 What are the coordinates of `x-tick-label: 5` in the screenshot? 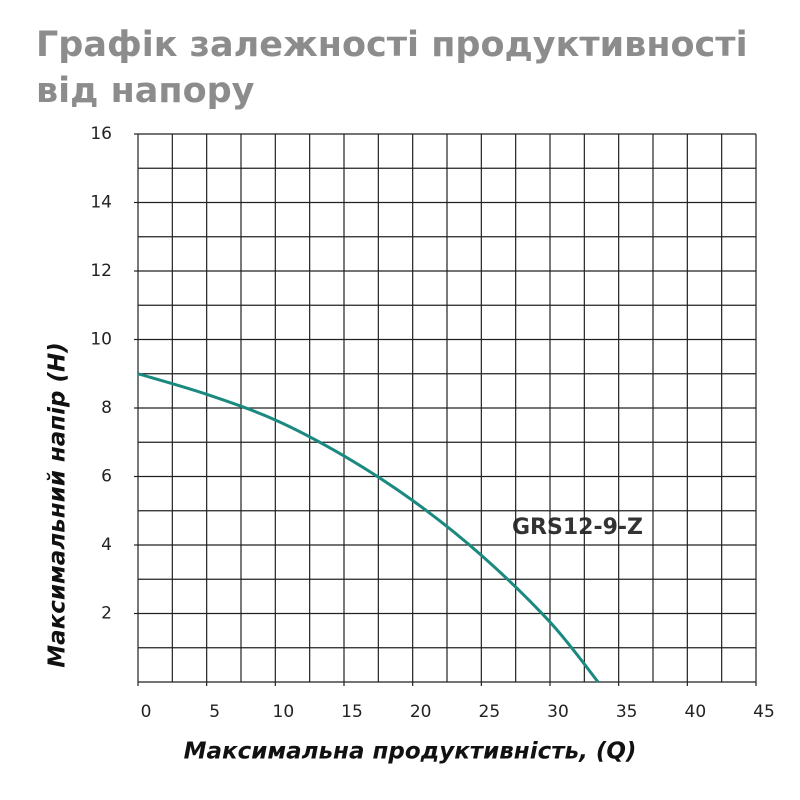 It's located at (214, 712).